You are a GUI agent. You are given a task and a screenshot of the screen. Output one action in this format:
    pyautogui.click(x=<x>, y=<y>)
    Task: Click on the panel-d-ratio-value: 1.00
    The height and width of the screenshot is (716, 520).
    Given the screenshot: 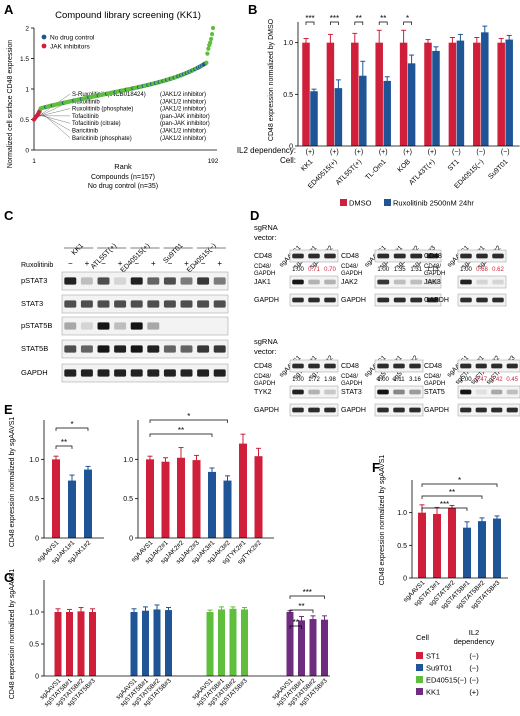 What is the action you would take?
    pyautogui.click(x=383, y=380)
    